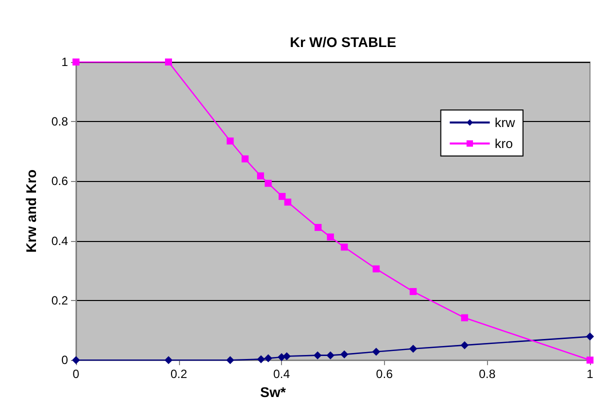 This screenshot has width=615, height=412. I want to click on y-tick-label: 0.6, so click(59, 181).